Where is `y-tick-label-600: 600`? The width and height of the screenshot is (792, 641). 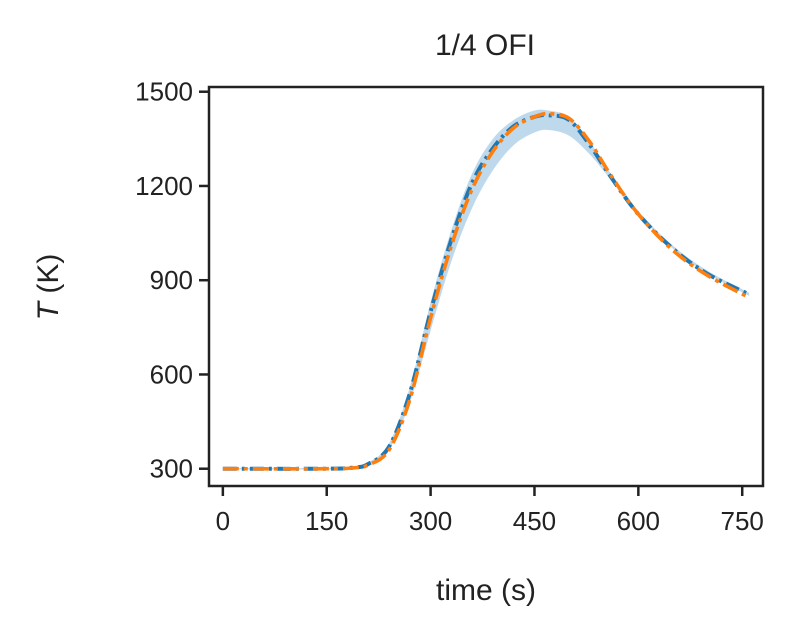
y-tick-label-600: 600 is located at coordinates (171, 374).